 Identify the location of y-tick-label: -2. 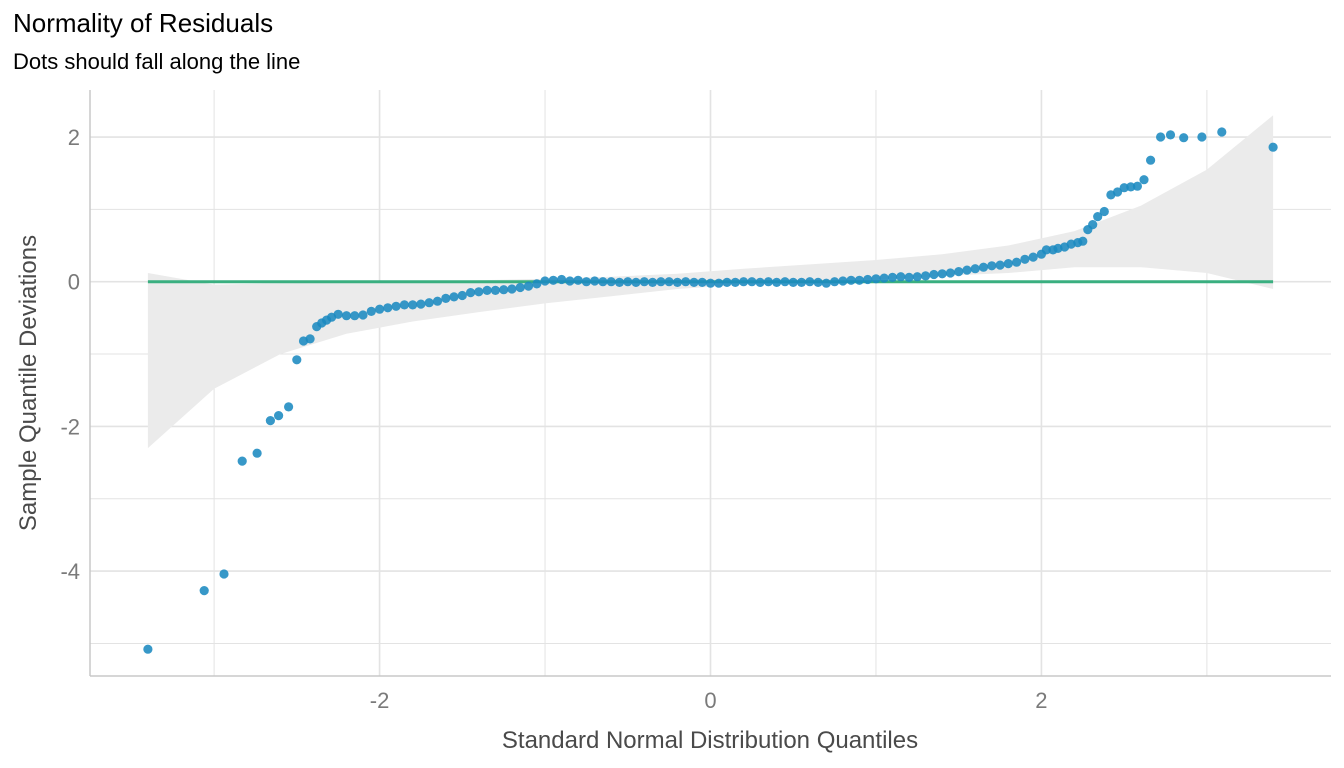
(70, 426).